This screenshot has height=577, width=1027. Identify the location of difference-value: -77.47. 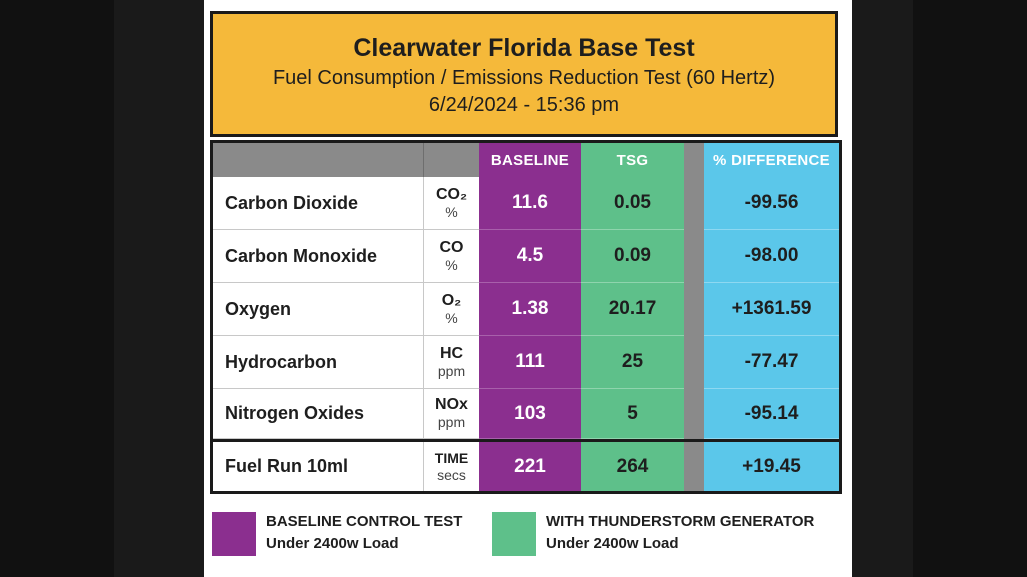
(771, 362).